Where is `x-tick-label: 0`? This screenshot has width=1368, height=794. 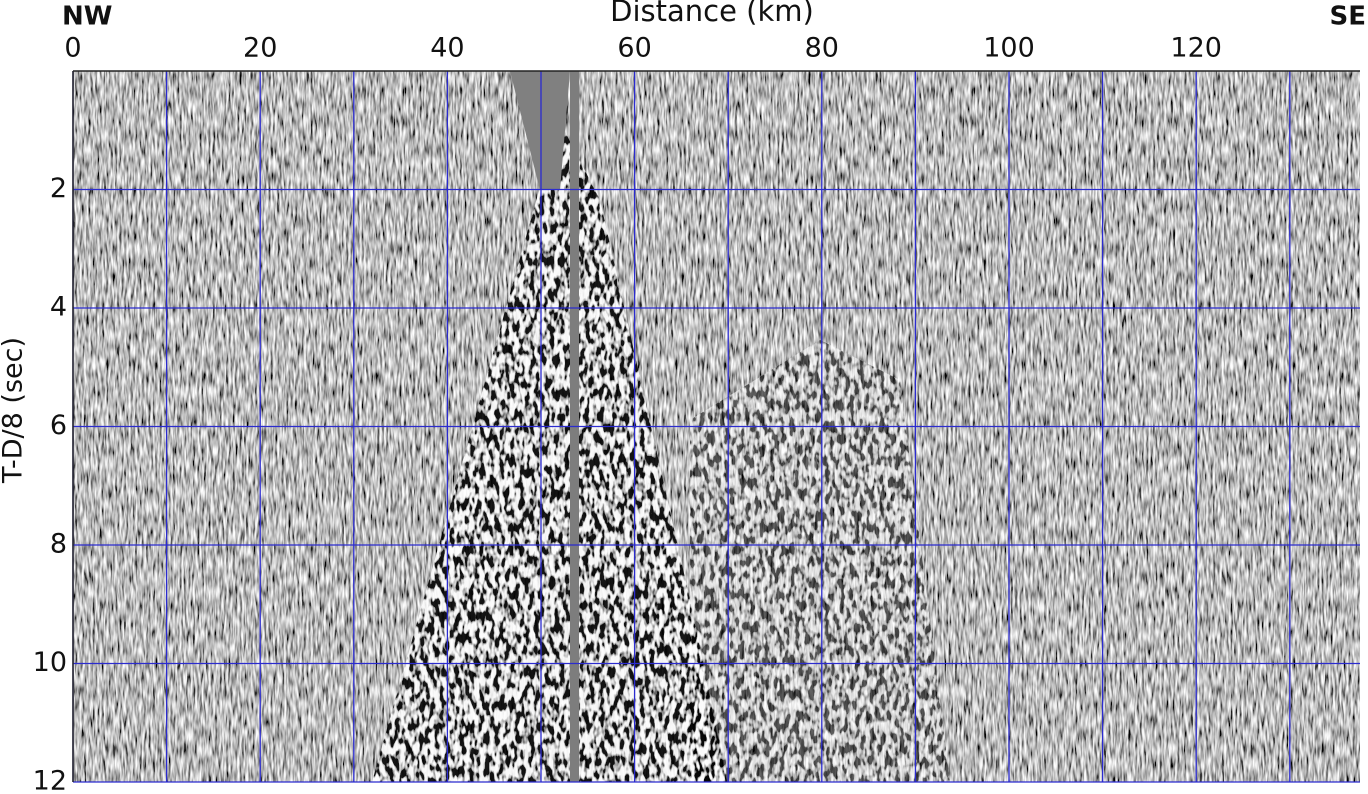
x-tick-label: 0 is located at coordinates (72, 48).